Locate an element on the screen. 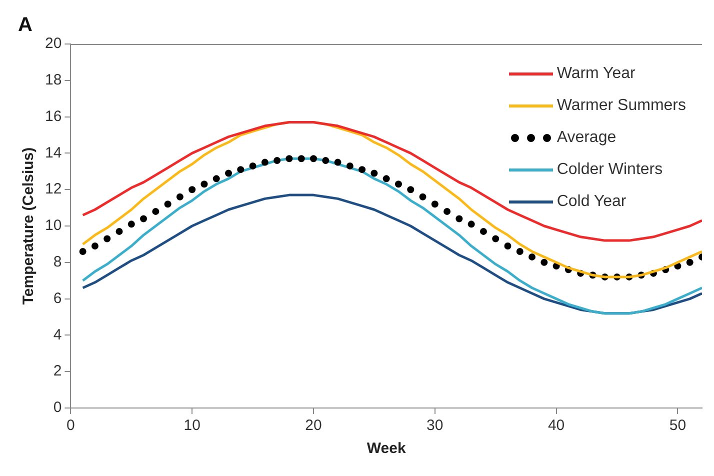  y-tick-label: 12 is located at coordinates (53, 189).